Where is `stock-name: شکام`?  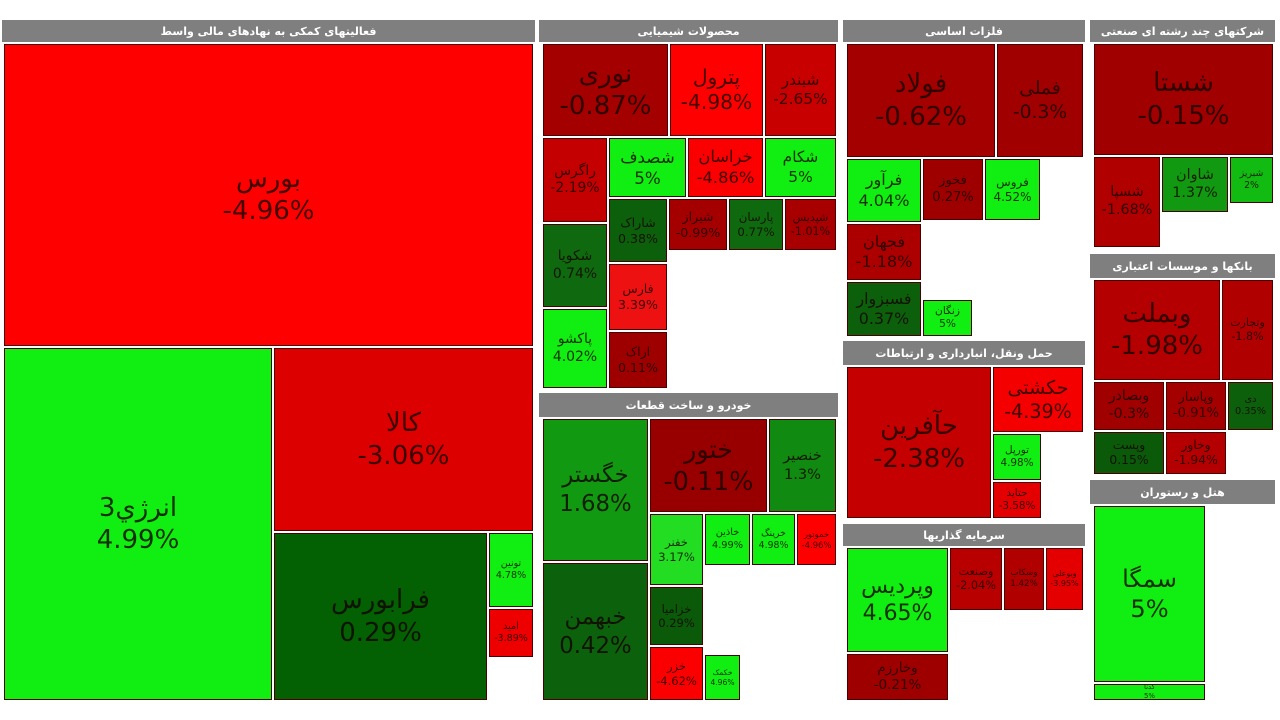
stock-name: شکام is located at coordinates (800, 157).